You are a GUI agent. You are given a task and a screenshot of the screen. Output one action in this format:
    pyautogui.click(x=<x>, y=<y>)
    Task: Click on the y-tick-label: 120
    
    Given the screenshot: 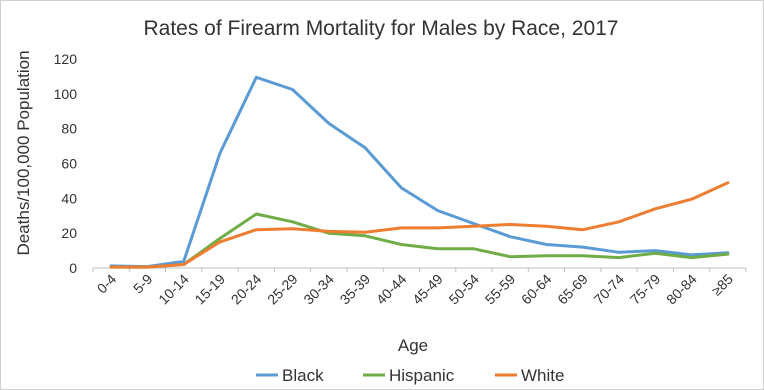 What is the action you would take?
    pyautogui.click(x=66, y=59)
    